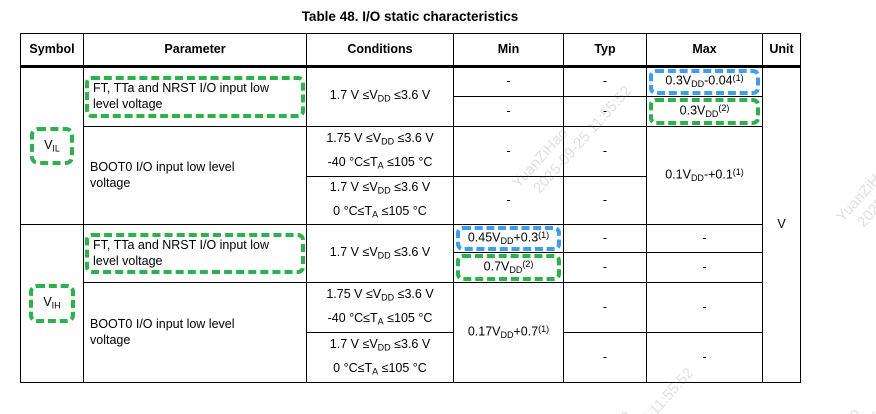 The width and height of the screenshot is (876, 414). I want to click on cell-vih-ft-typ-2: -, so click(605, 267).